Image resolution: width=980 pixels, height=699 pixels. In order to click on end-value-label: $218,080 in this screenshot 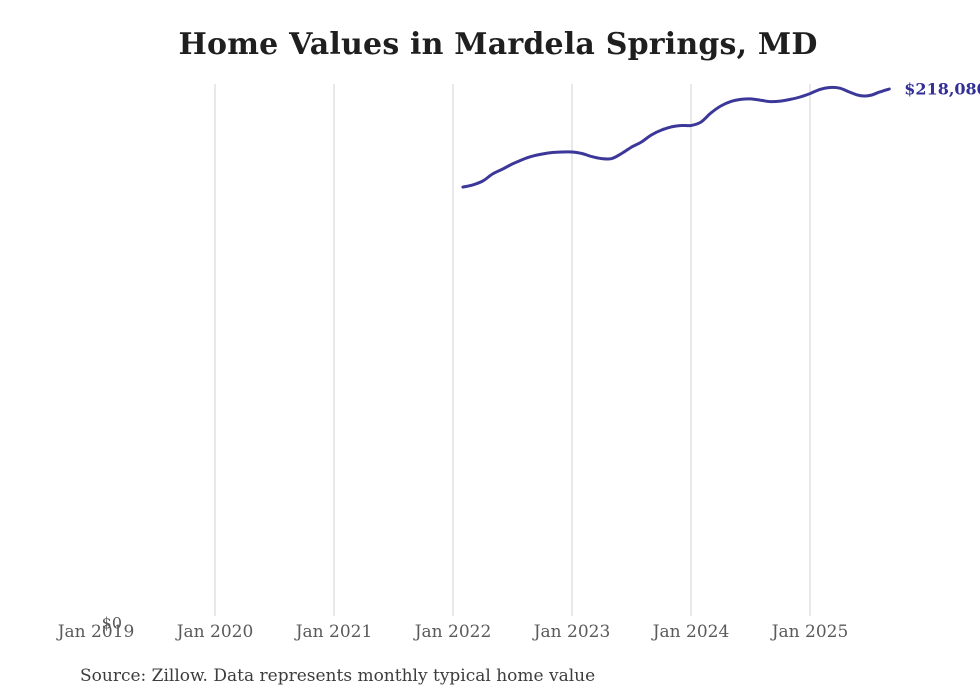, I will do `click(942, 89)`.